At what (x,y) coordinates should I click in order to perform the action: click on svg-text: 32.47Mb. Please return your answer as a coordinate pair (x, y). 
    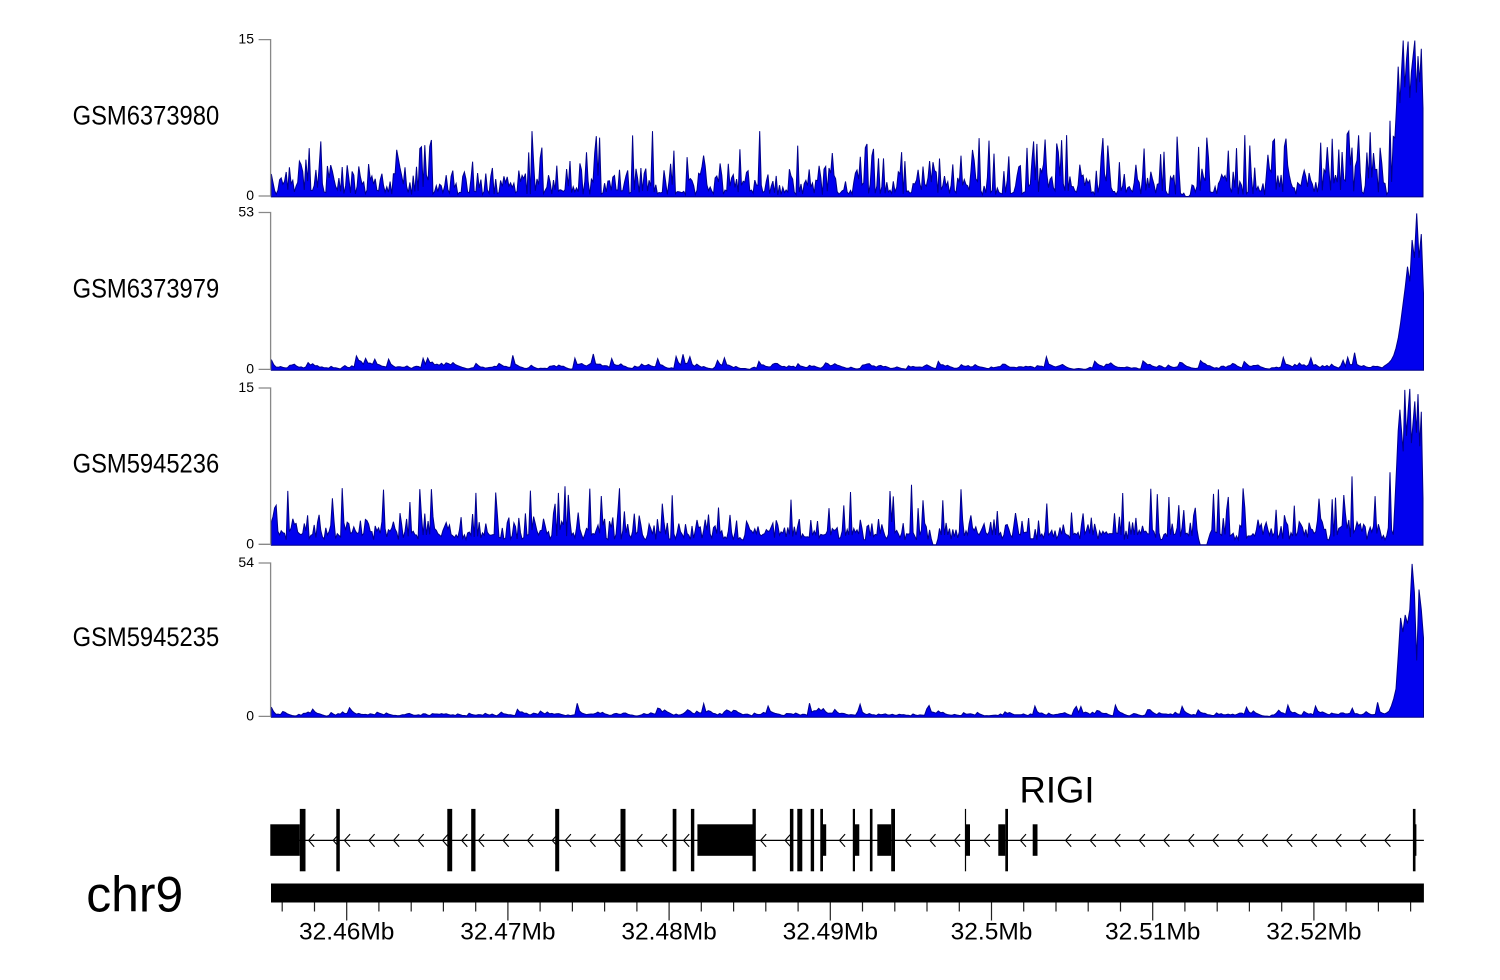
    Looking at the image, I should click on (507, 932).